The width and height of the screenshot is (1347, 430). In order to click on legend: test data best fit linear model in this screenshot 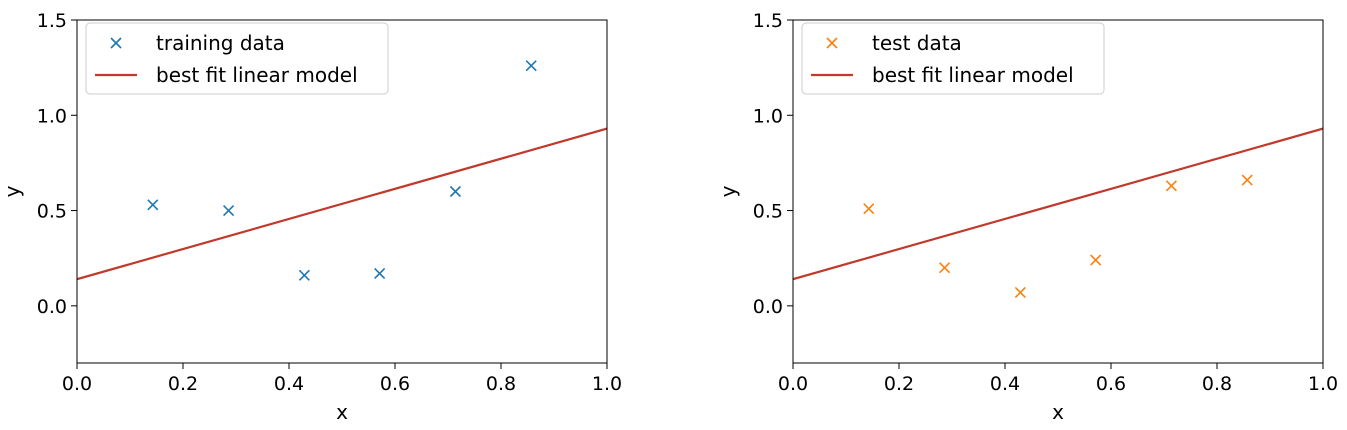, I will do `click(953, 58)`.